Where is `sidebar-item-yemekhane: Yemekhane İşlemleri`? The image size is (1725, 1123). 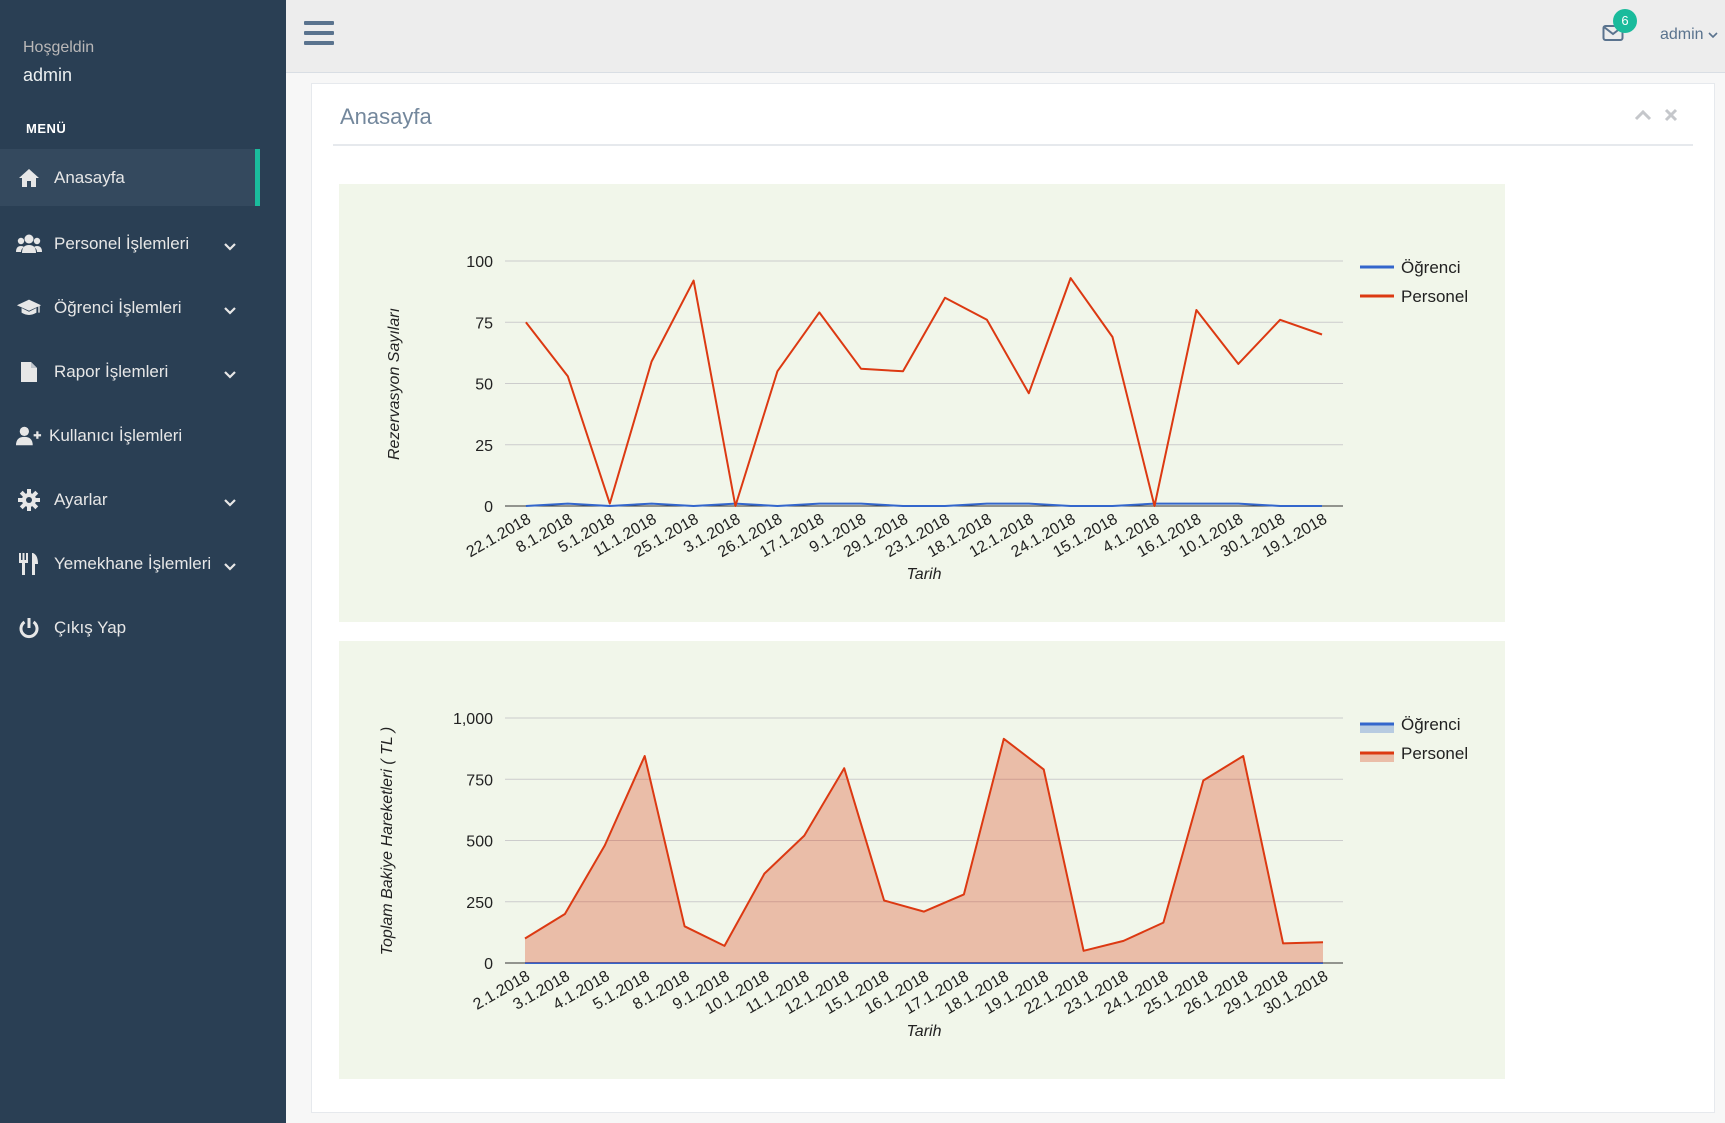 sidebar-item-yemekhane: Yemekhane İşlemleri is located at coordinates (143, 564).